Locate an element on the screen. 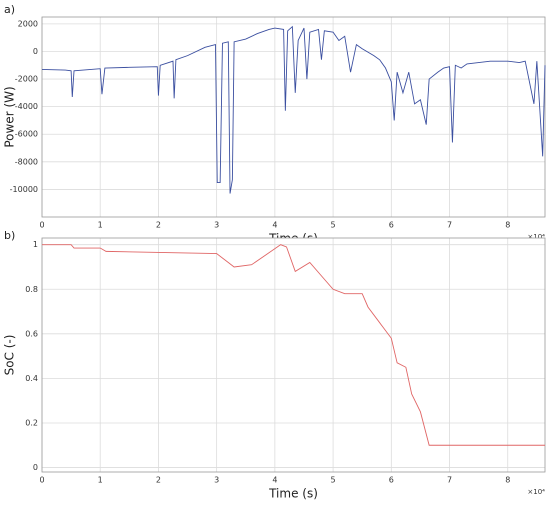 The image size is (550, 508). y-tick-label: -4000 is located at coordinates (26, 106).